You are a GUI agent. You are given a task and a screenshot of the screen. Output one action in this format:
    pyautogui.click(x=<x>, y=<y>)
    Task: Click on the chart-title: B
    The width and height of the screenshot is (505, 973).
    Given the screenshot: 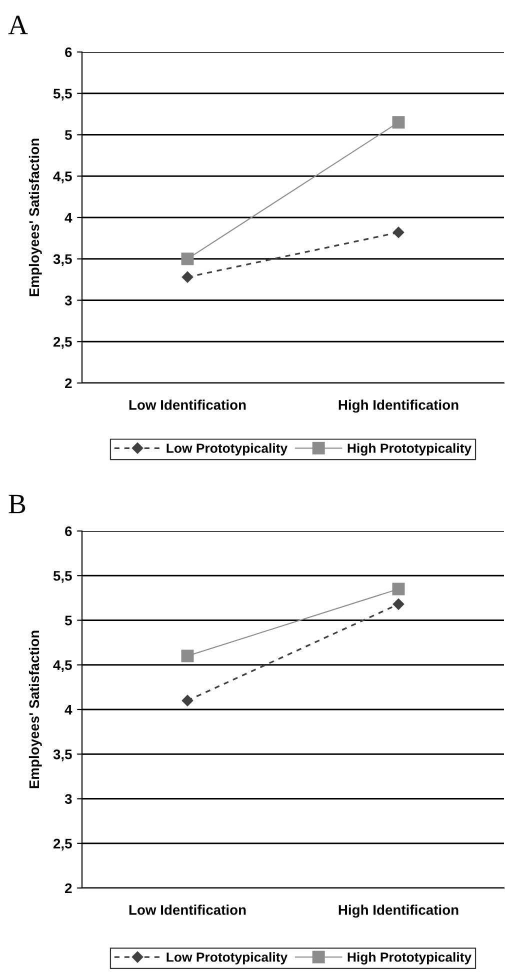 What is the action you would take?
    pyautogui.click(x=17, y=504)
    